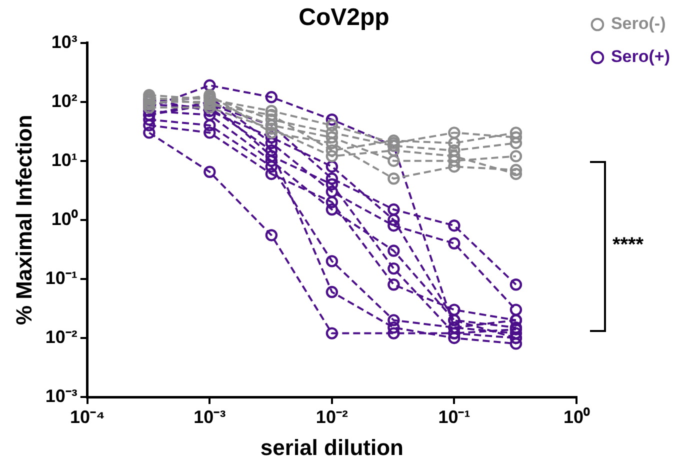 The width and height of the screenshot is (686, 470). What do you see at coordinates (640, 56) in the screenshot?
I see `legend-label: Sero(+)` at bounding box center [640, 56].